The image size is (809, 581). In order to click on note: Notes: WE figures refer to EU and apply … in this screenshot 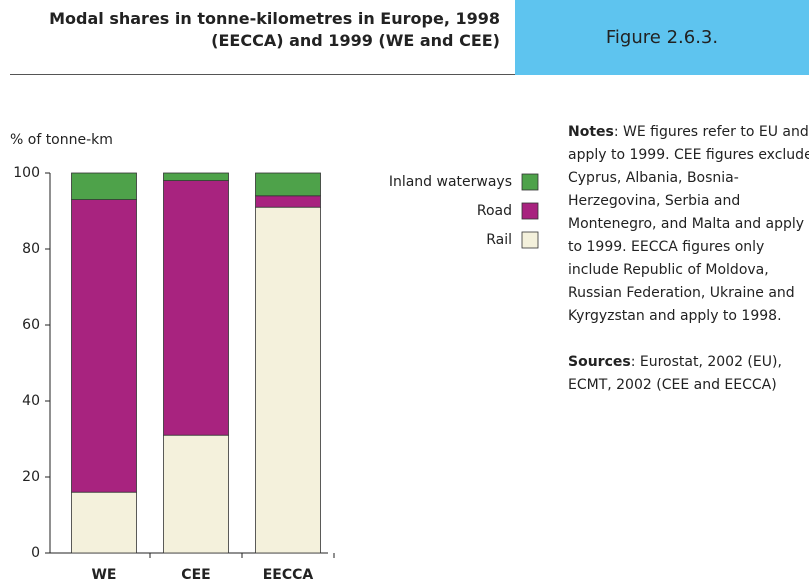, I will do `click(688, 224)`.